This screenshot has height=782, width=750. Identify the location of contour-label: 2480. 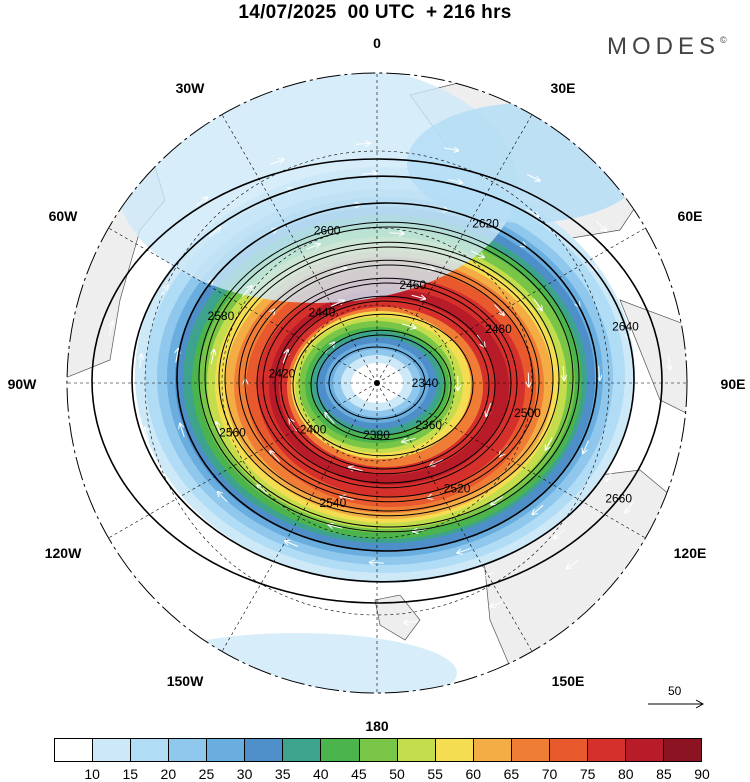
(498, 329).